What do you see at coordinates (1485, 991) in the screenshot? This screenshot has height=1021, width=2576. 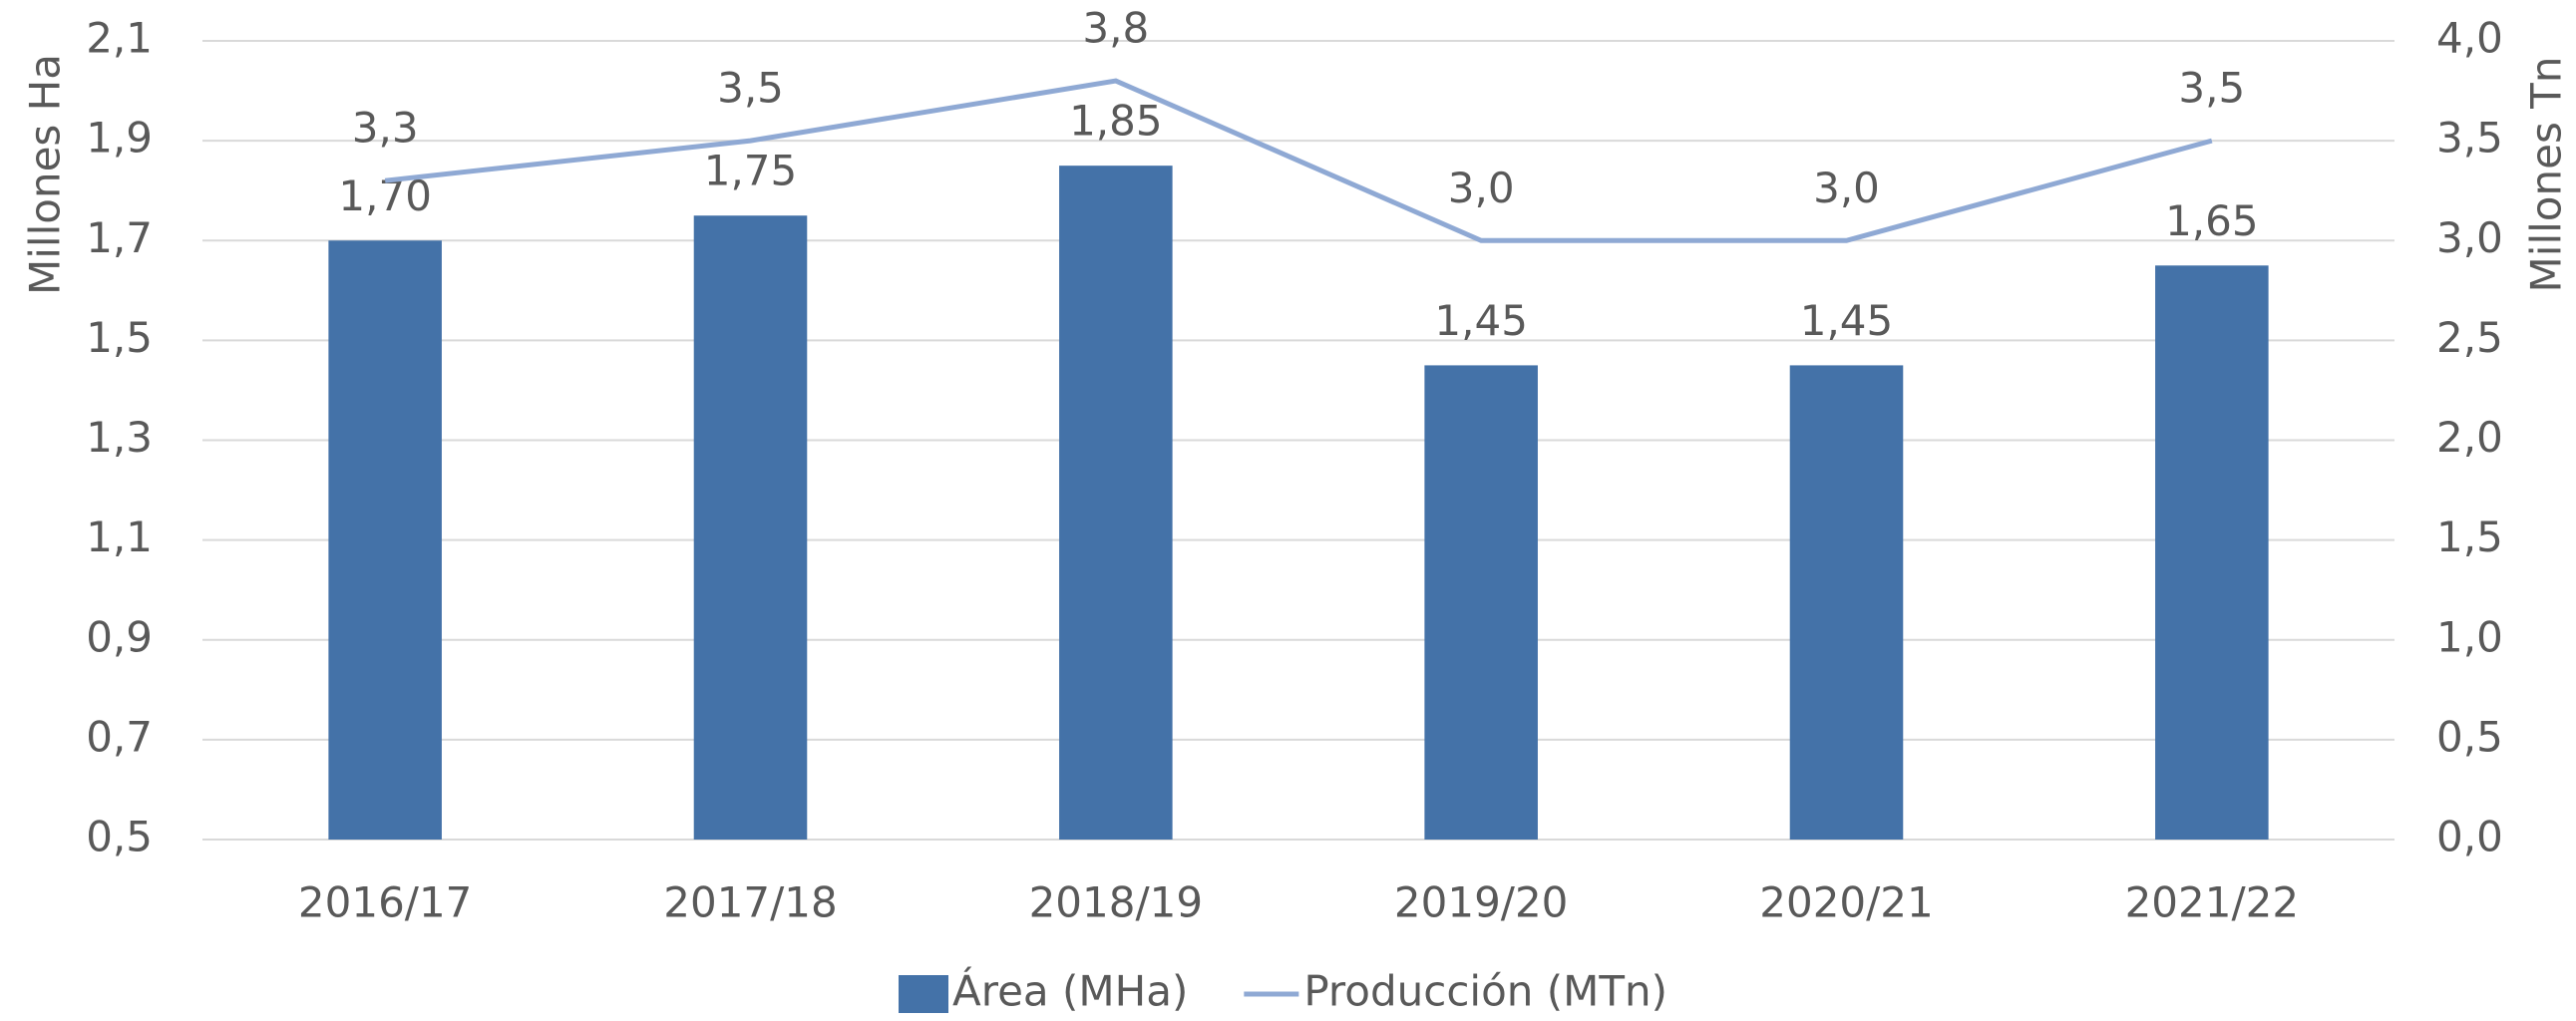 I see `legend-label: Producción (MTn)` at bounding box center [1485, 991].